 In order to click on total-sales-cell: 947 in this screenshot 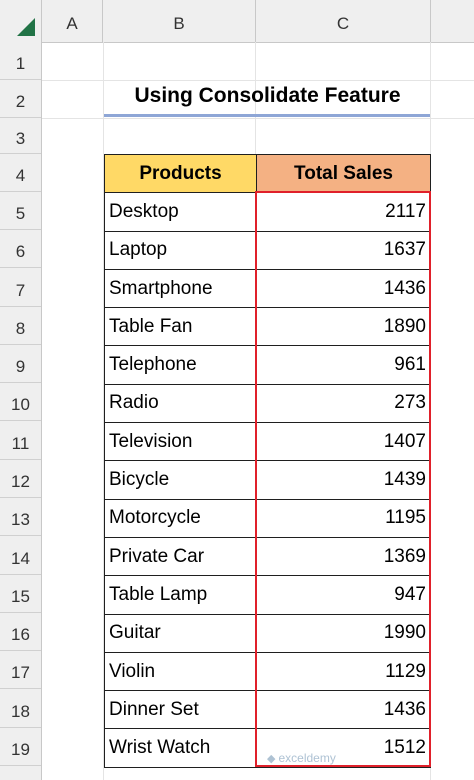, I will do `click(343, 595)`.